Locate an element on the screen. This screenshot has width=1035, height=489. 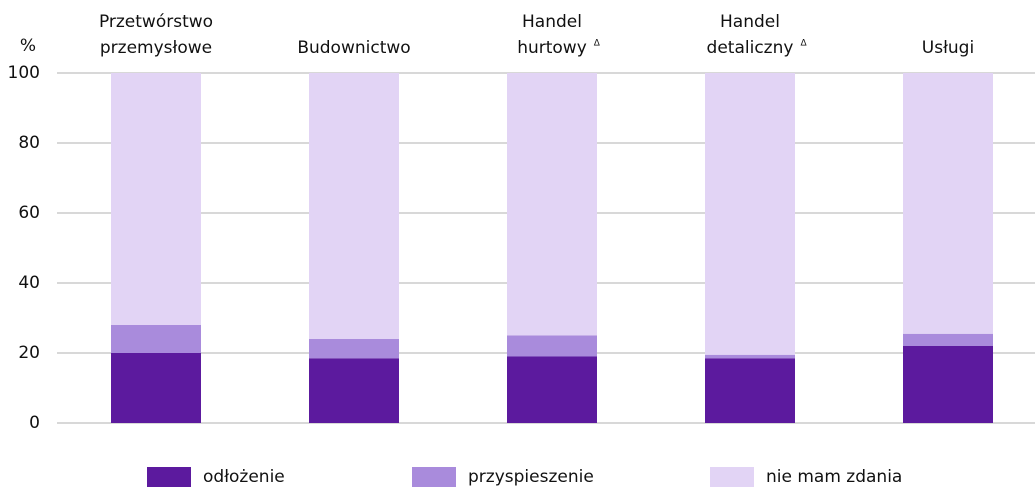
y-tick-label: 20 is located at coordinates (29, 353).